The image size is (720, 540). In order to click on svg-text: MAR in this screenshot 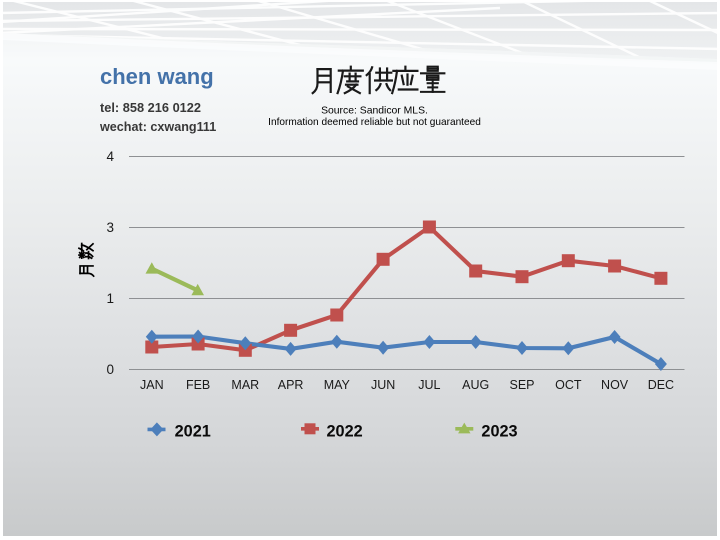, I will do `click(245, 385)`.